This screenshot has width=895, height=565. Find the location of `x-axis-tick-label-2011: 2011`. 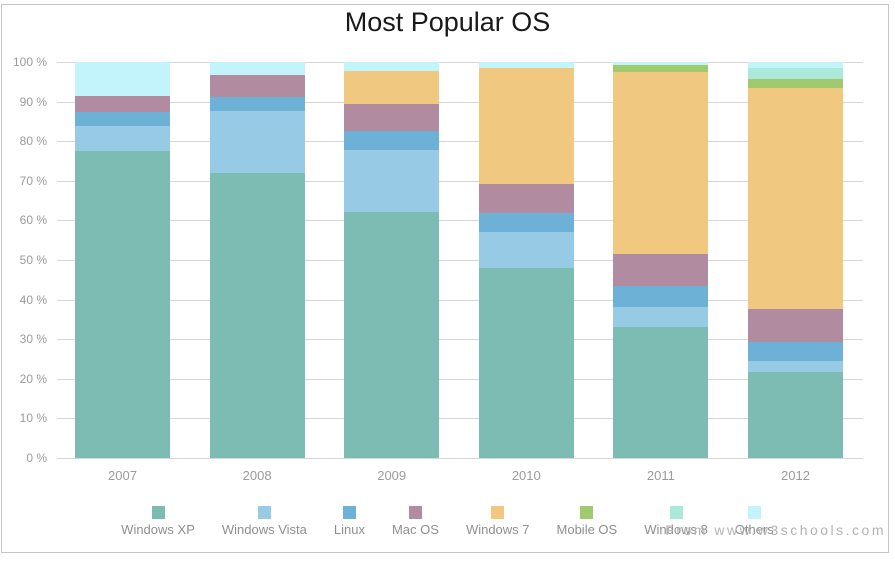

x-axis-tick-label-2011: 2011 is located at coordinates (660, 475).